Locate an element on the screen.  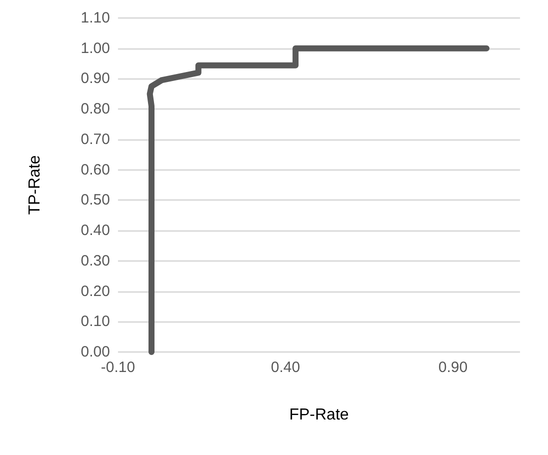
y-tick-label: 0.30 is located at coordinates (95, 261).